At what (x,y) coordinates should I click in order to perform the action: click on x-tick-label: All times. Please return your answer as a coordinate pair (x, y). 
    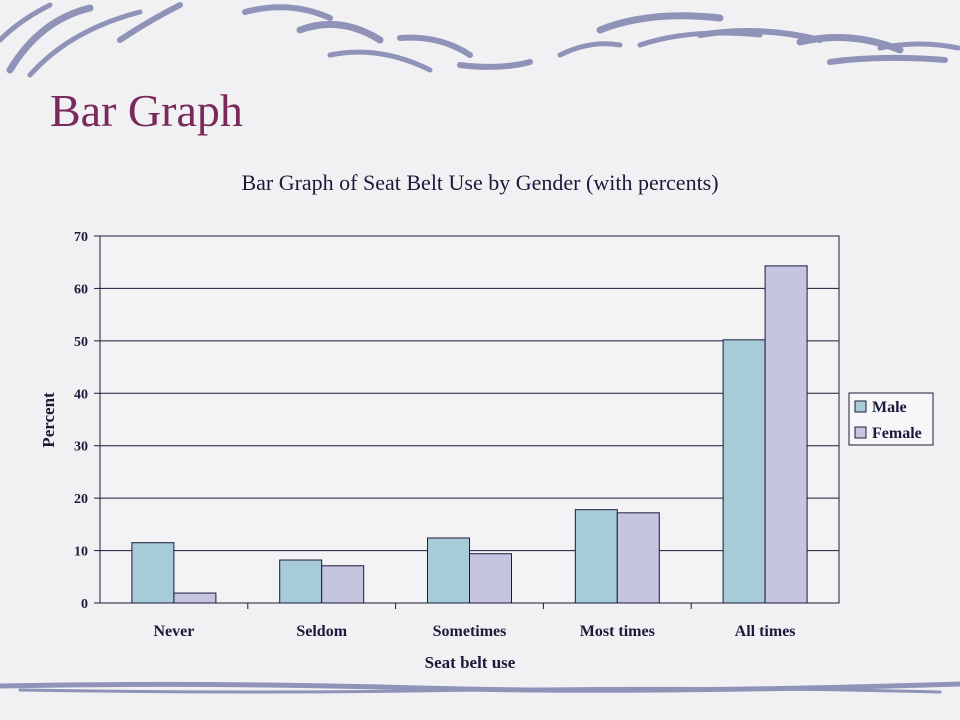
    Looking at the image, I should click on (765, 631).